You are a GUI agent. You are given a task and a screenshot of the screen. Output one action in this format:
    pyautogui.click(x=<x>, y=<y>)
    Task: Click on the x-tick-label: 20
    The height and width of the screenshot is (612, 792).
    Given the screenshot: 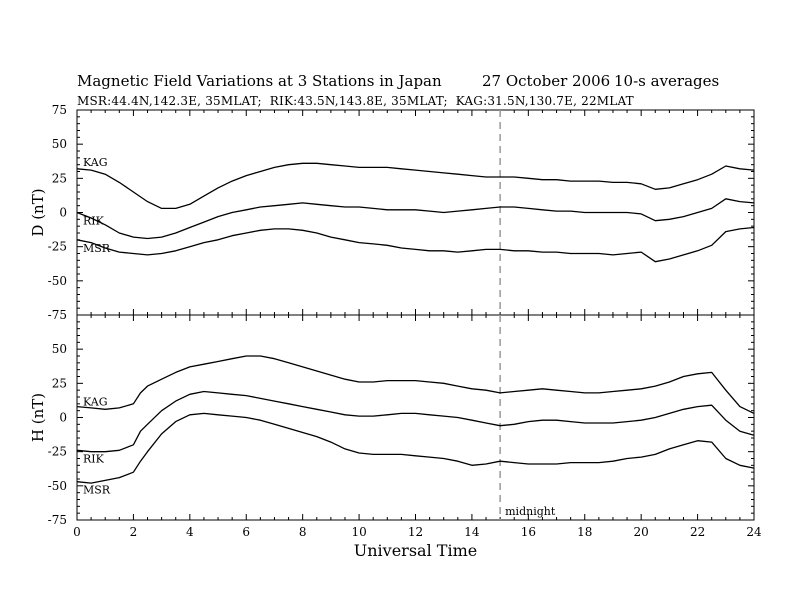 What is the action you would take?
    pyautogui.click(x=641, y=532)
    